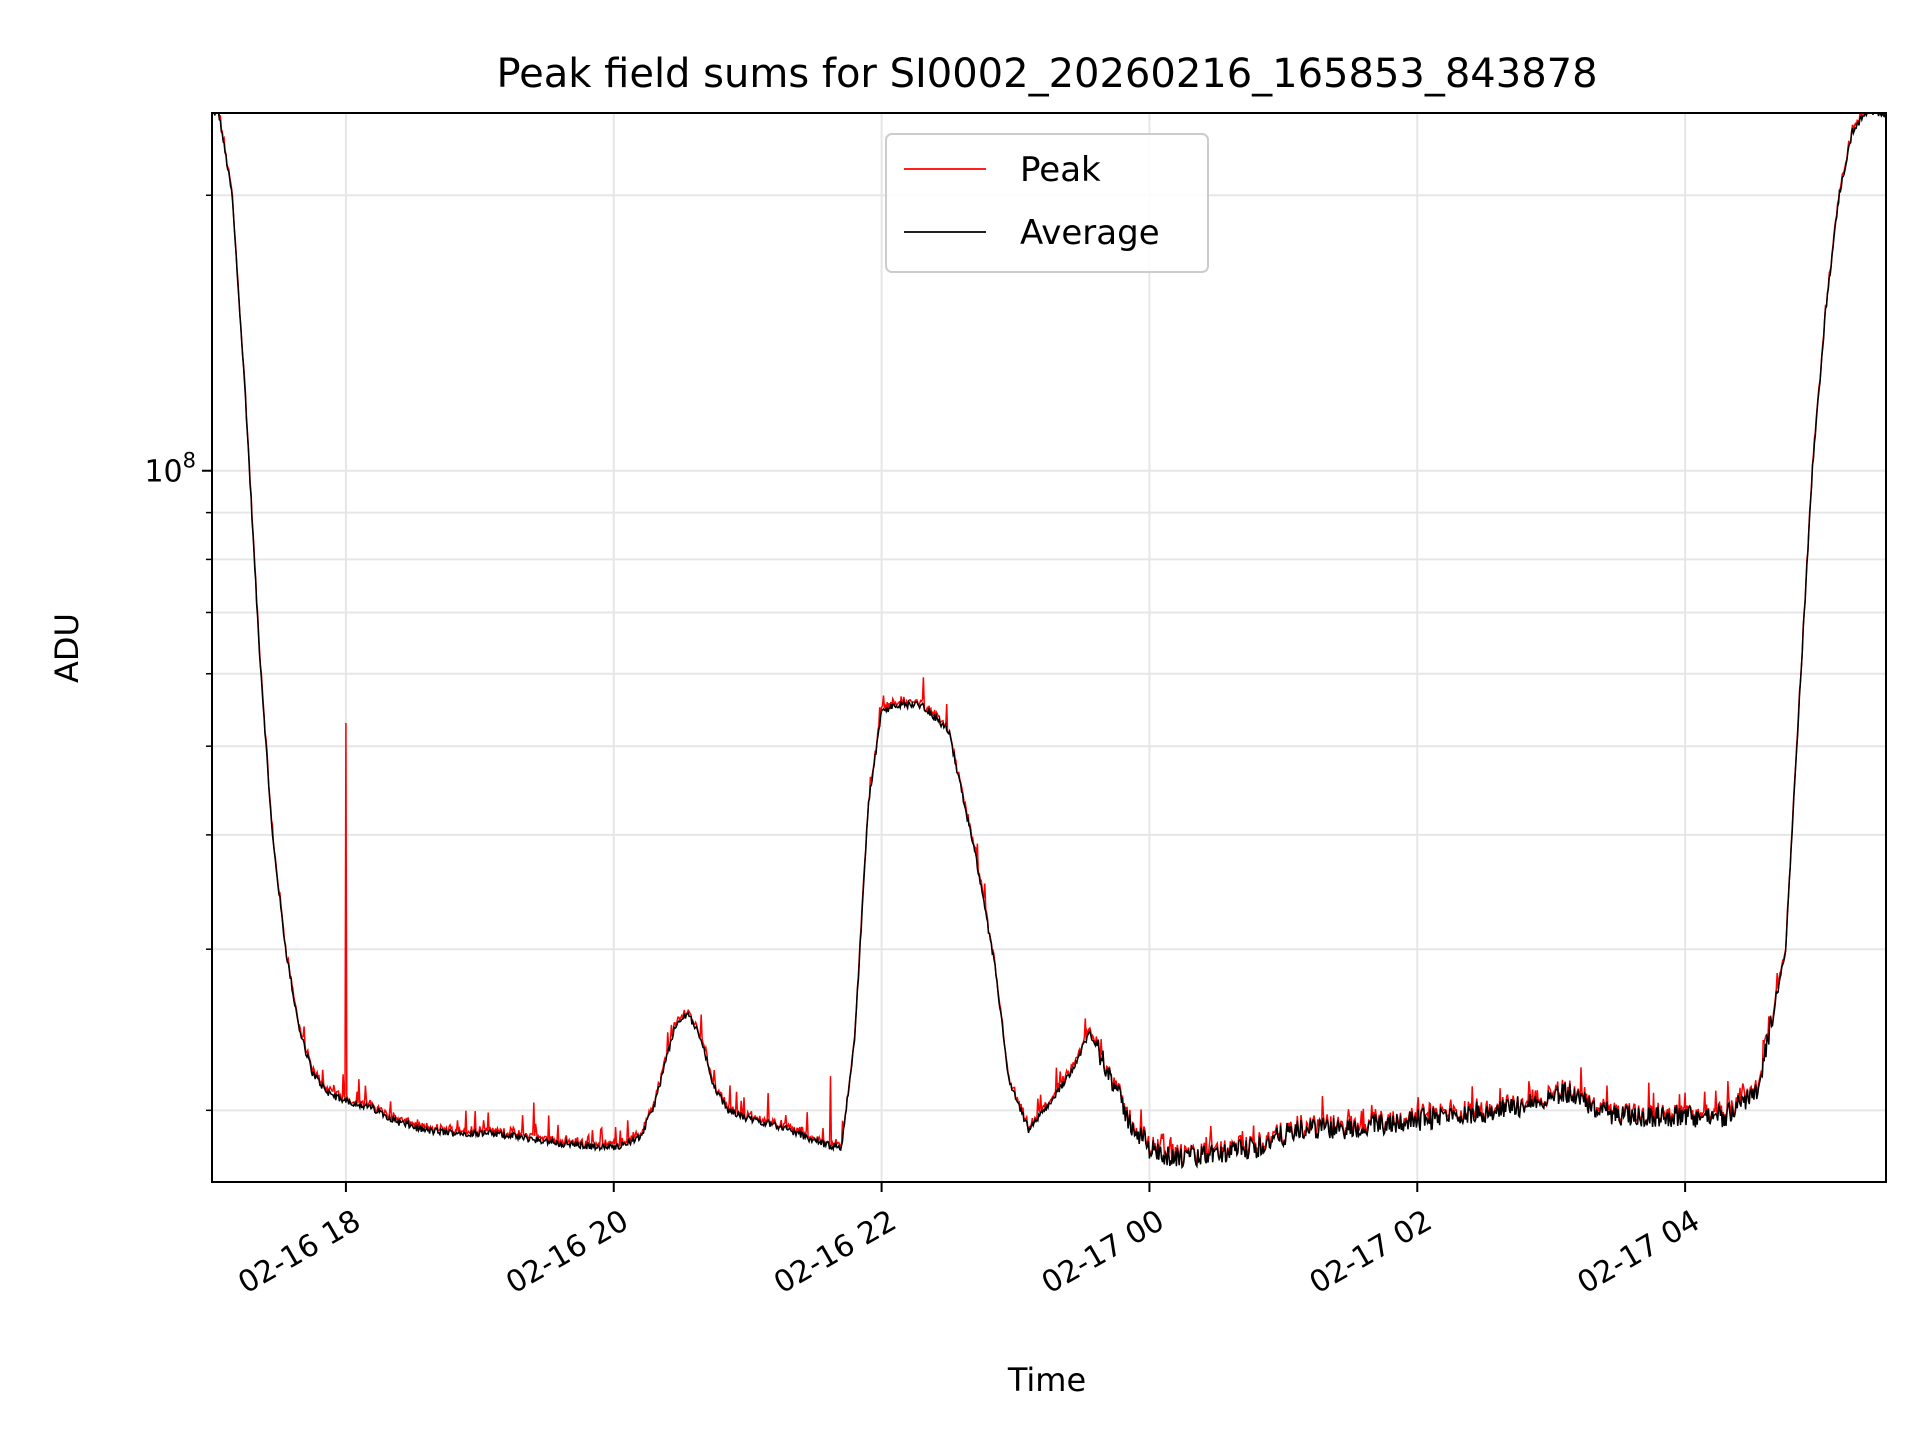 The height and width of the screenshot is (1440, 1920). I want to click on x-tick-label: 02-17 00, so click(1103, 1252).